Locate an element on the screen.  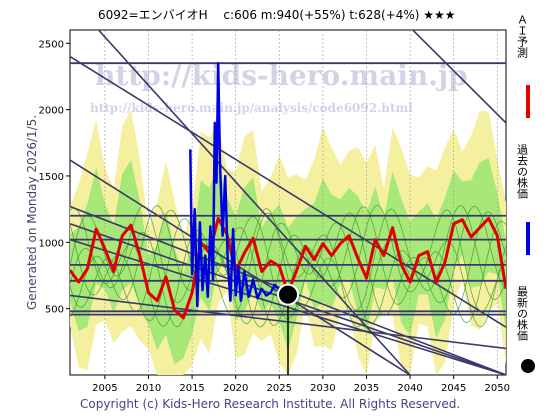
y-tick-label: 1500 is located at coordinates (51, 177).